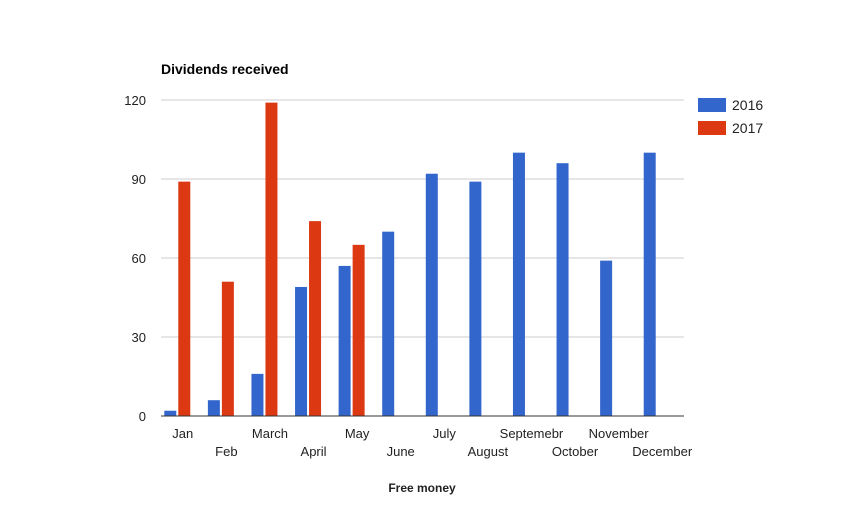 The width and height of the screenshot is (844, 515). Describe the element at coordinates (431, 294) in the screenshot. I see `bar-2016-july` at that location.